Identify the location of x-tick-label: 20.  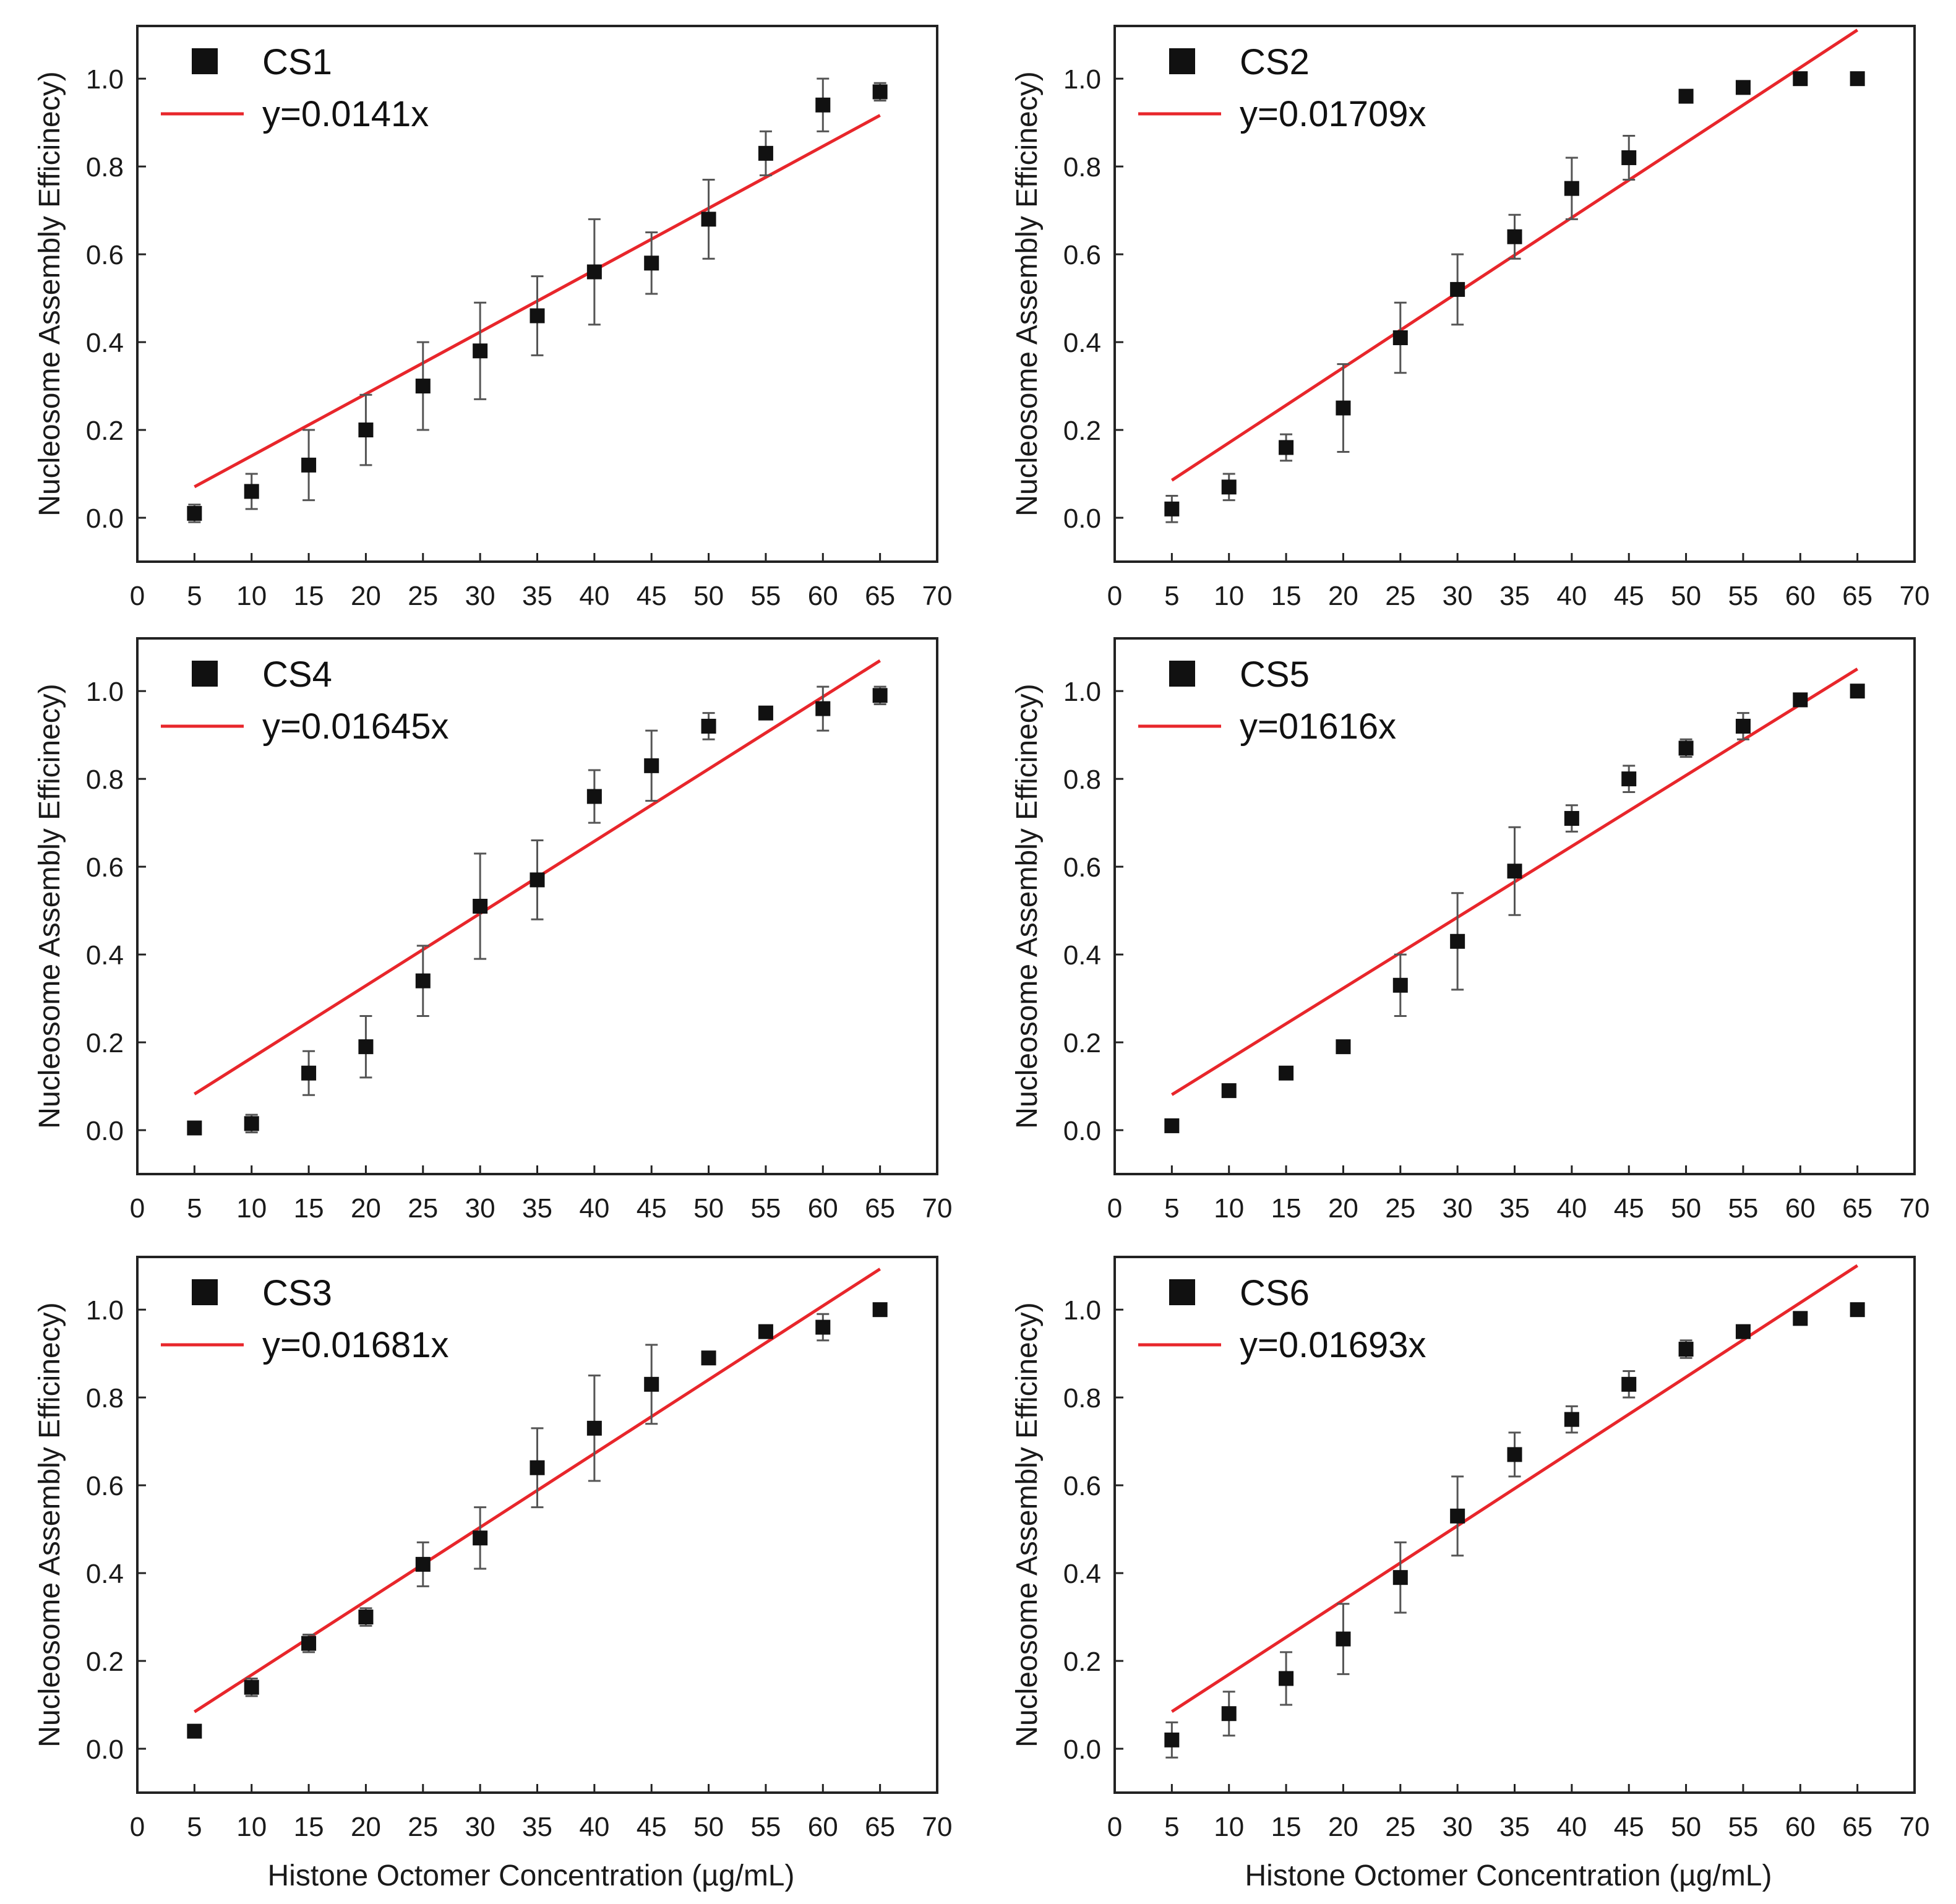
(366, 596).